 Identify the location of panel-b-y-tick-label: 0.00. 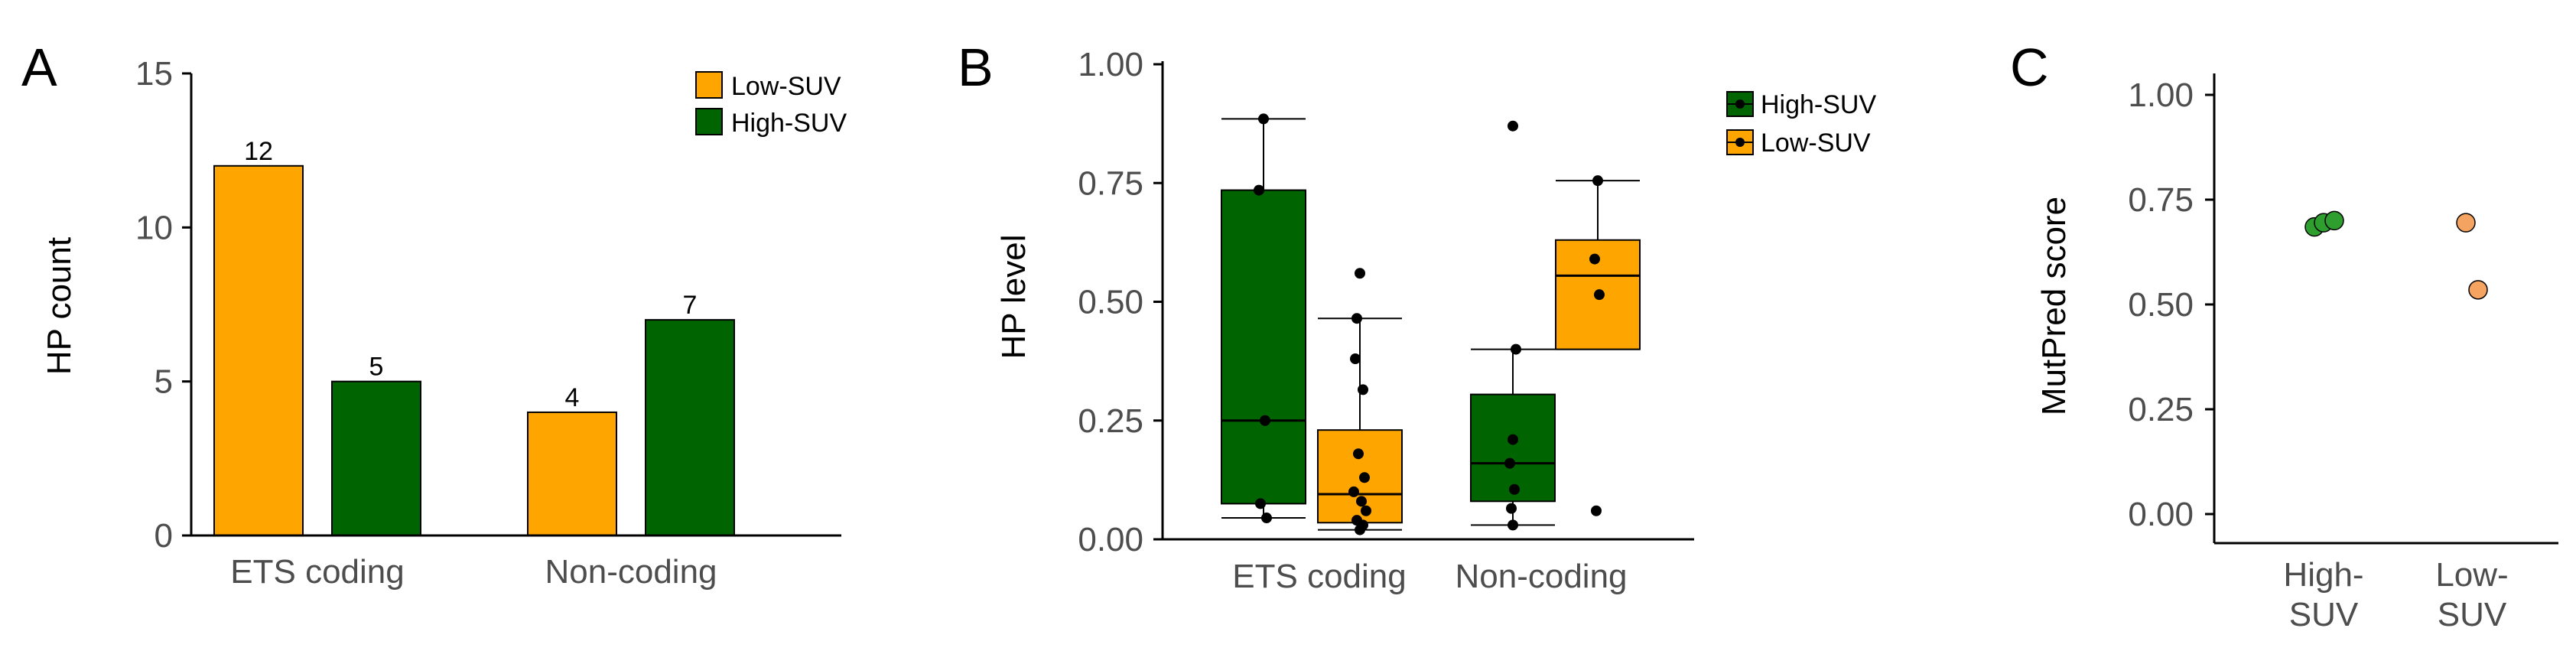
(1110, 539).